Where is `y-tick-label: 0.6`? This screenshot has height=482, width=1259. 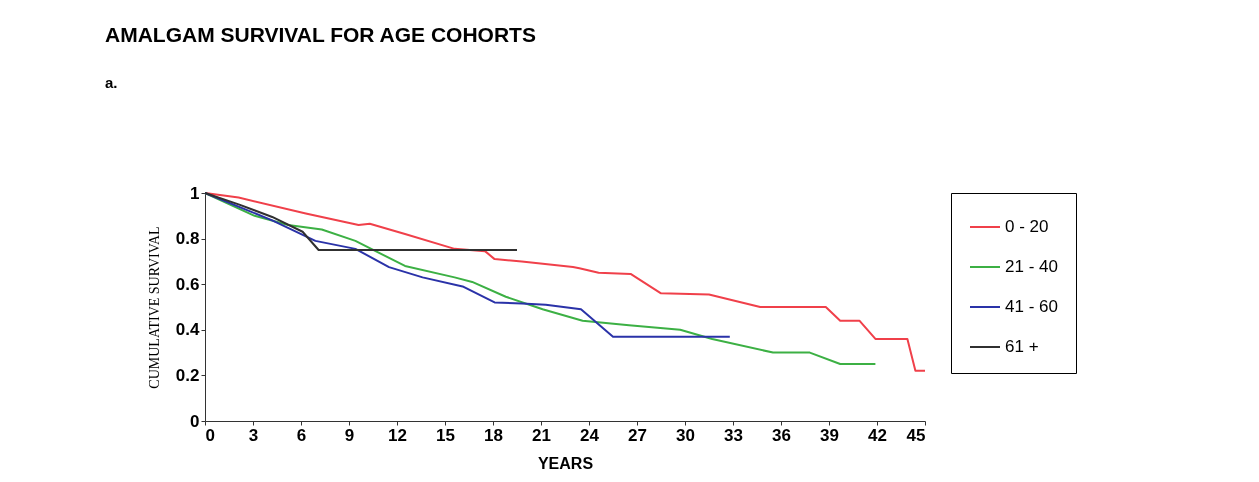
y-tick-label: 0.6 is located at coordinates (187, 284).